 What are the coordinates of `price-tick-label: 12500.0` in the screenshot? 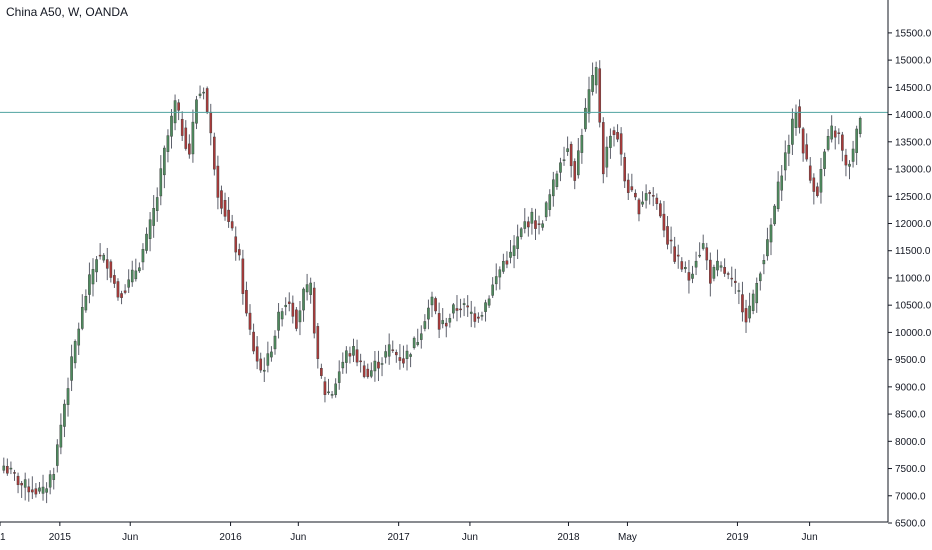 It's located at (913, 197).